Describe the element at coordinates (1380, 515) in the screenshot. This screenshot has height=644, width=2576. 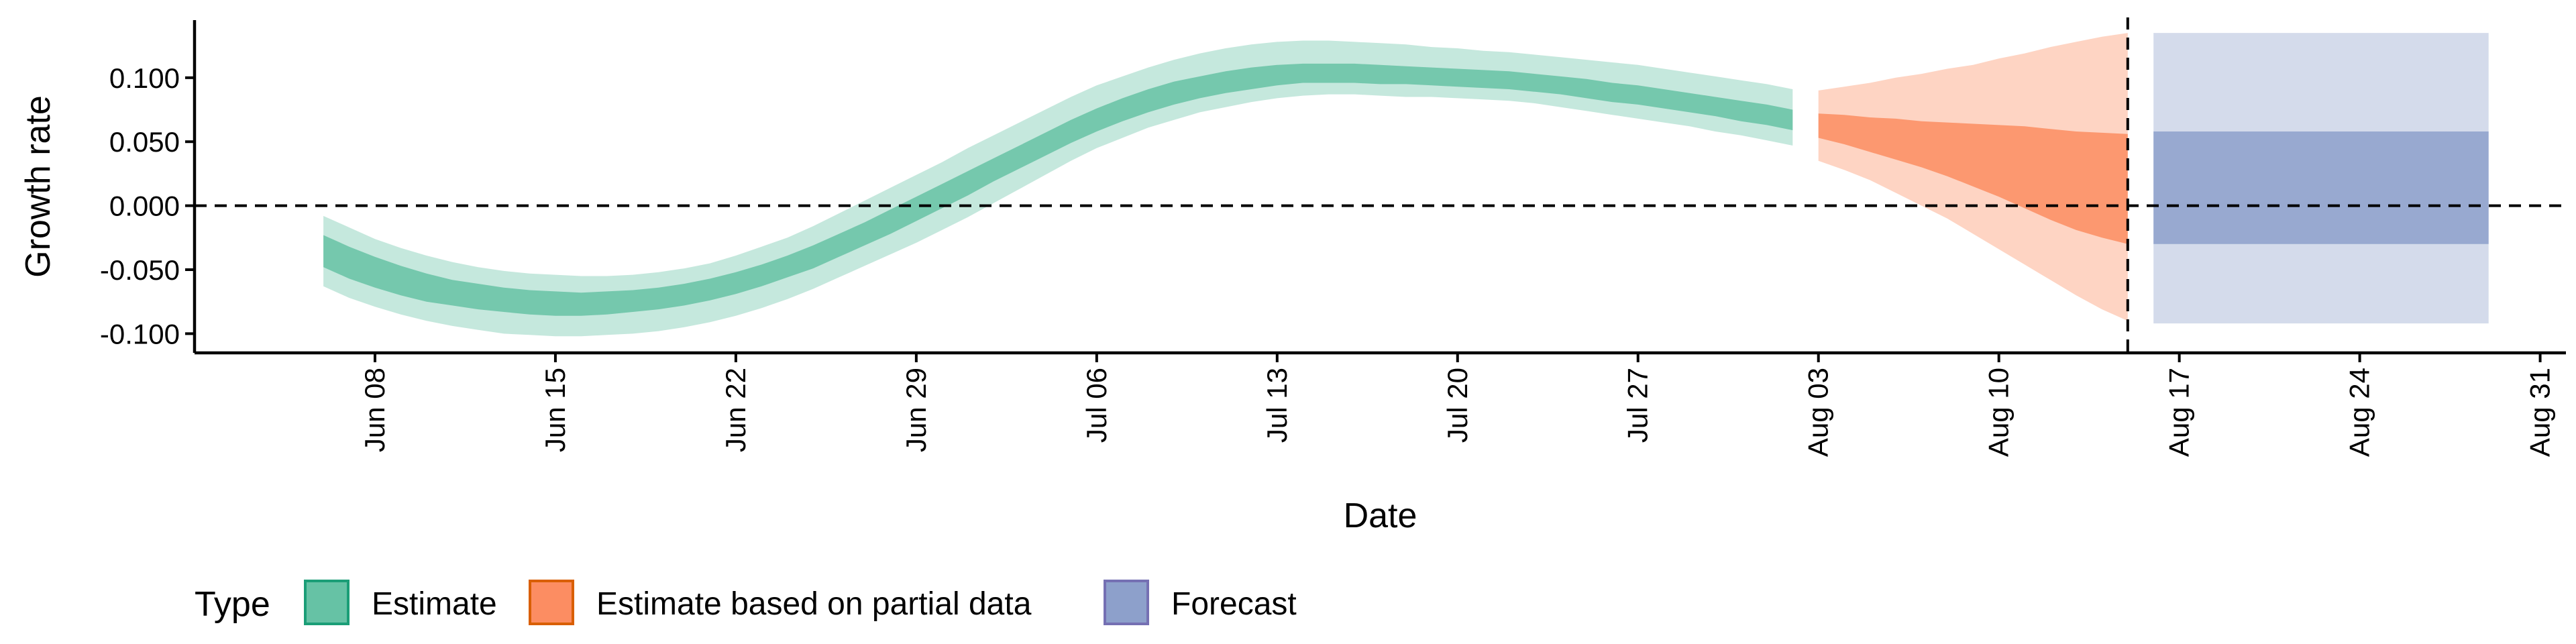
I see `x-axis-title: Date` at that location.